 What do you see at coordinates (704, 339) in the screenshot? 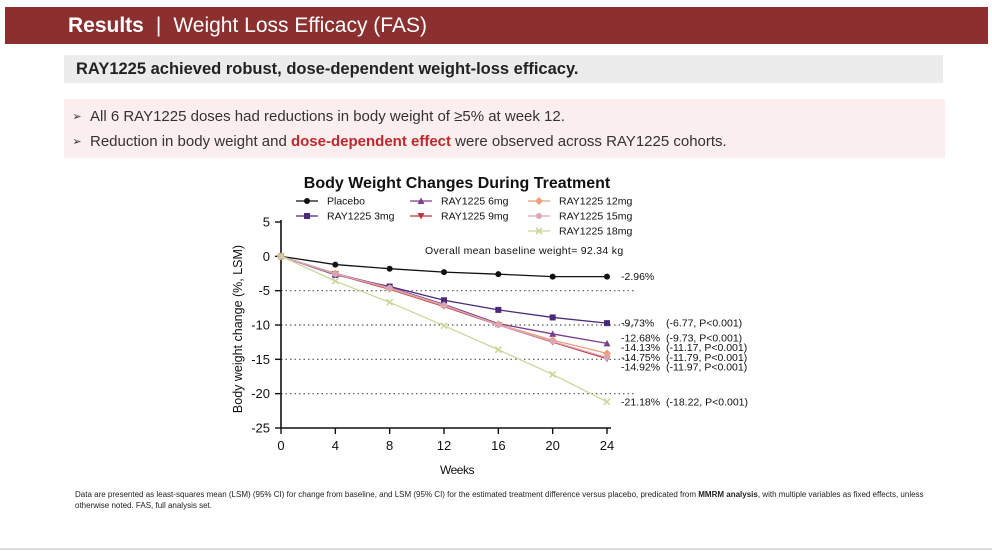
I see `end-label-detail: (-9.73, P<0.001)` at bounding box center [704, 339].